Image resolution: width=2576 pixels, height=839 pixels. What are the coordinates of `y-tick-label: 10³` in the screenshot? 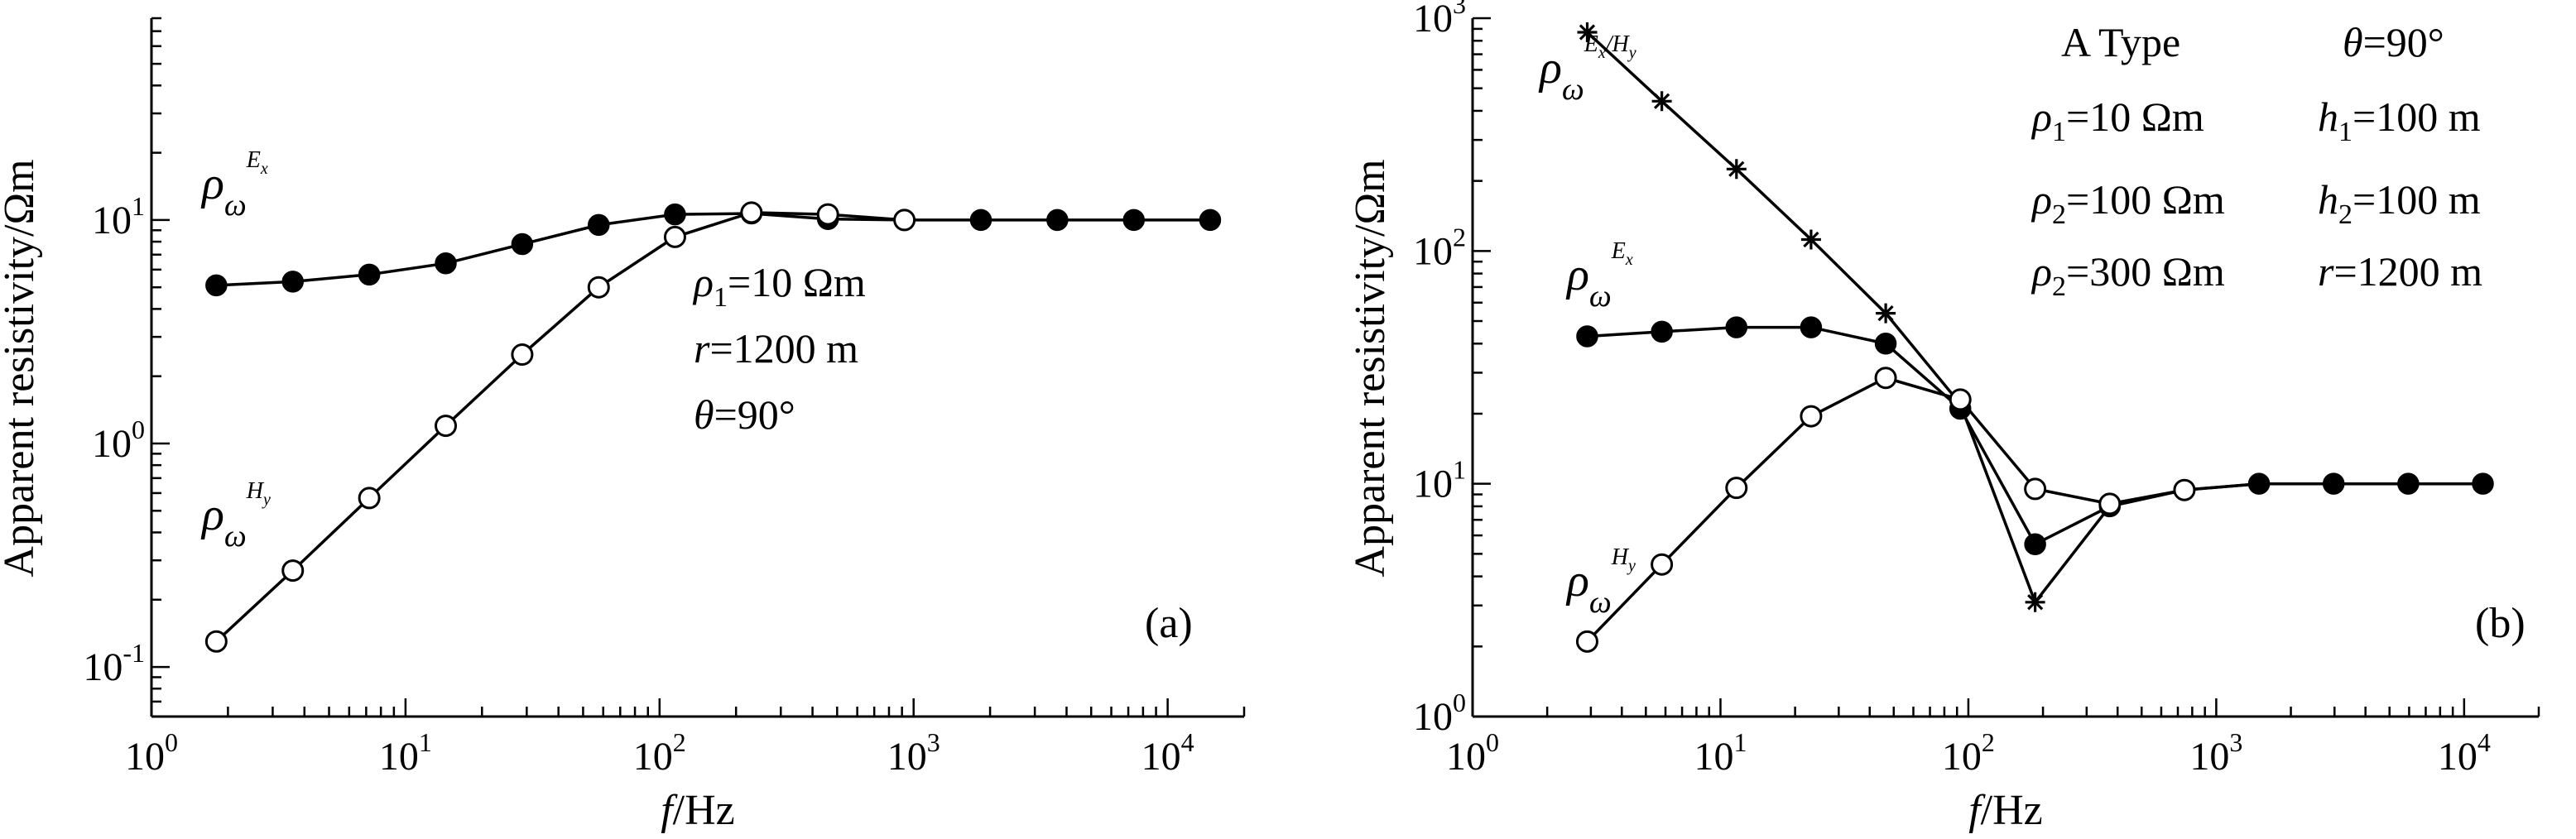 It's located at (1439, 20).